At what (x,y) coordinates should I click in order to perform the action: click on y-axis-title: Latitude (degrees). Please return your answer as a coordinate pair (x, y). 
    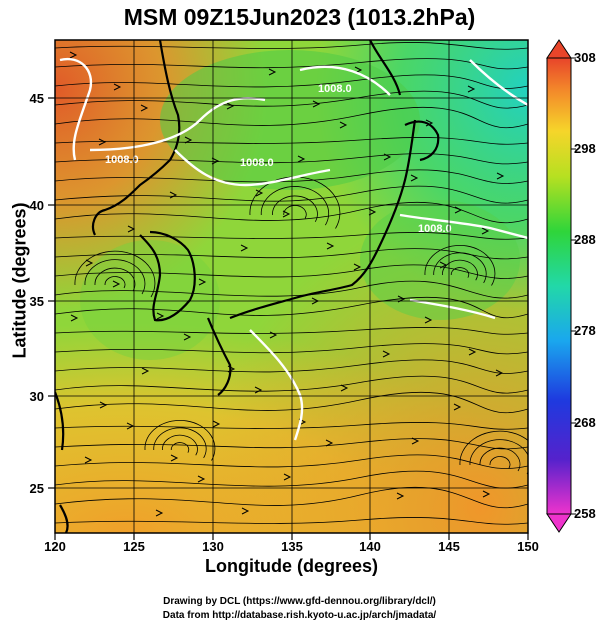
    Looking at the image, I should click on (19, 280).